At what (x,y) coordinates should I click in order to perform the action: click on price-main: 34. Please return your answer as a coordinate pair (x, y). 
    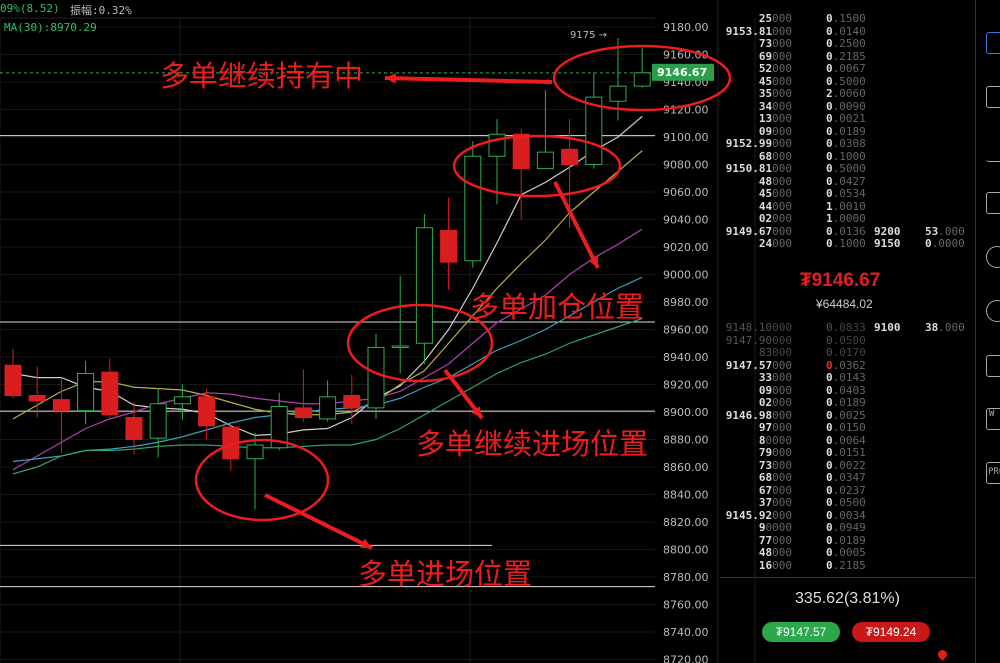
    Looking at the image, I should click on (765, 106).